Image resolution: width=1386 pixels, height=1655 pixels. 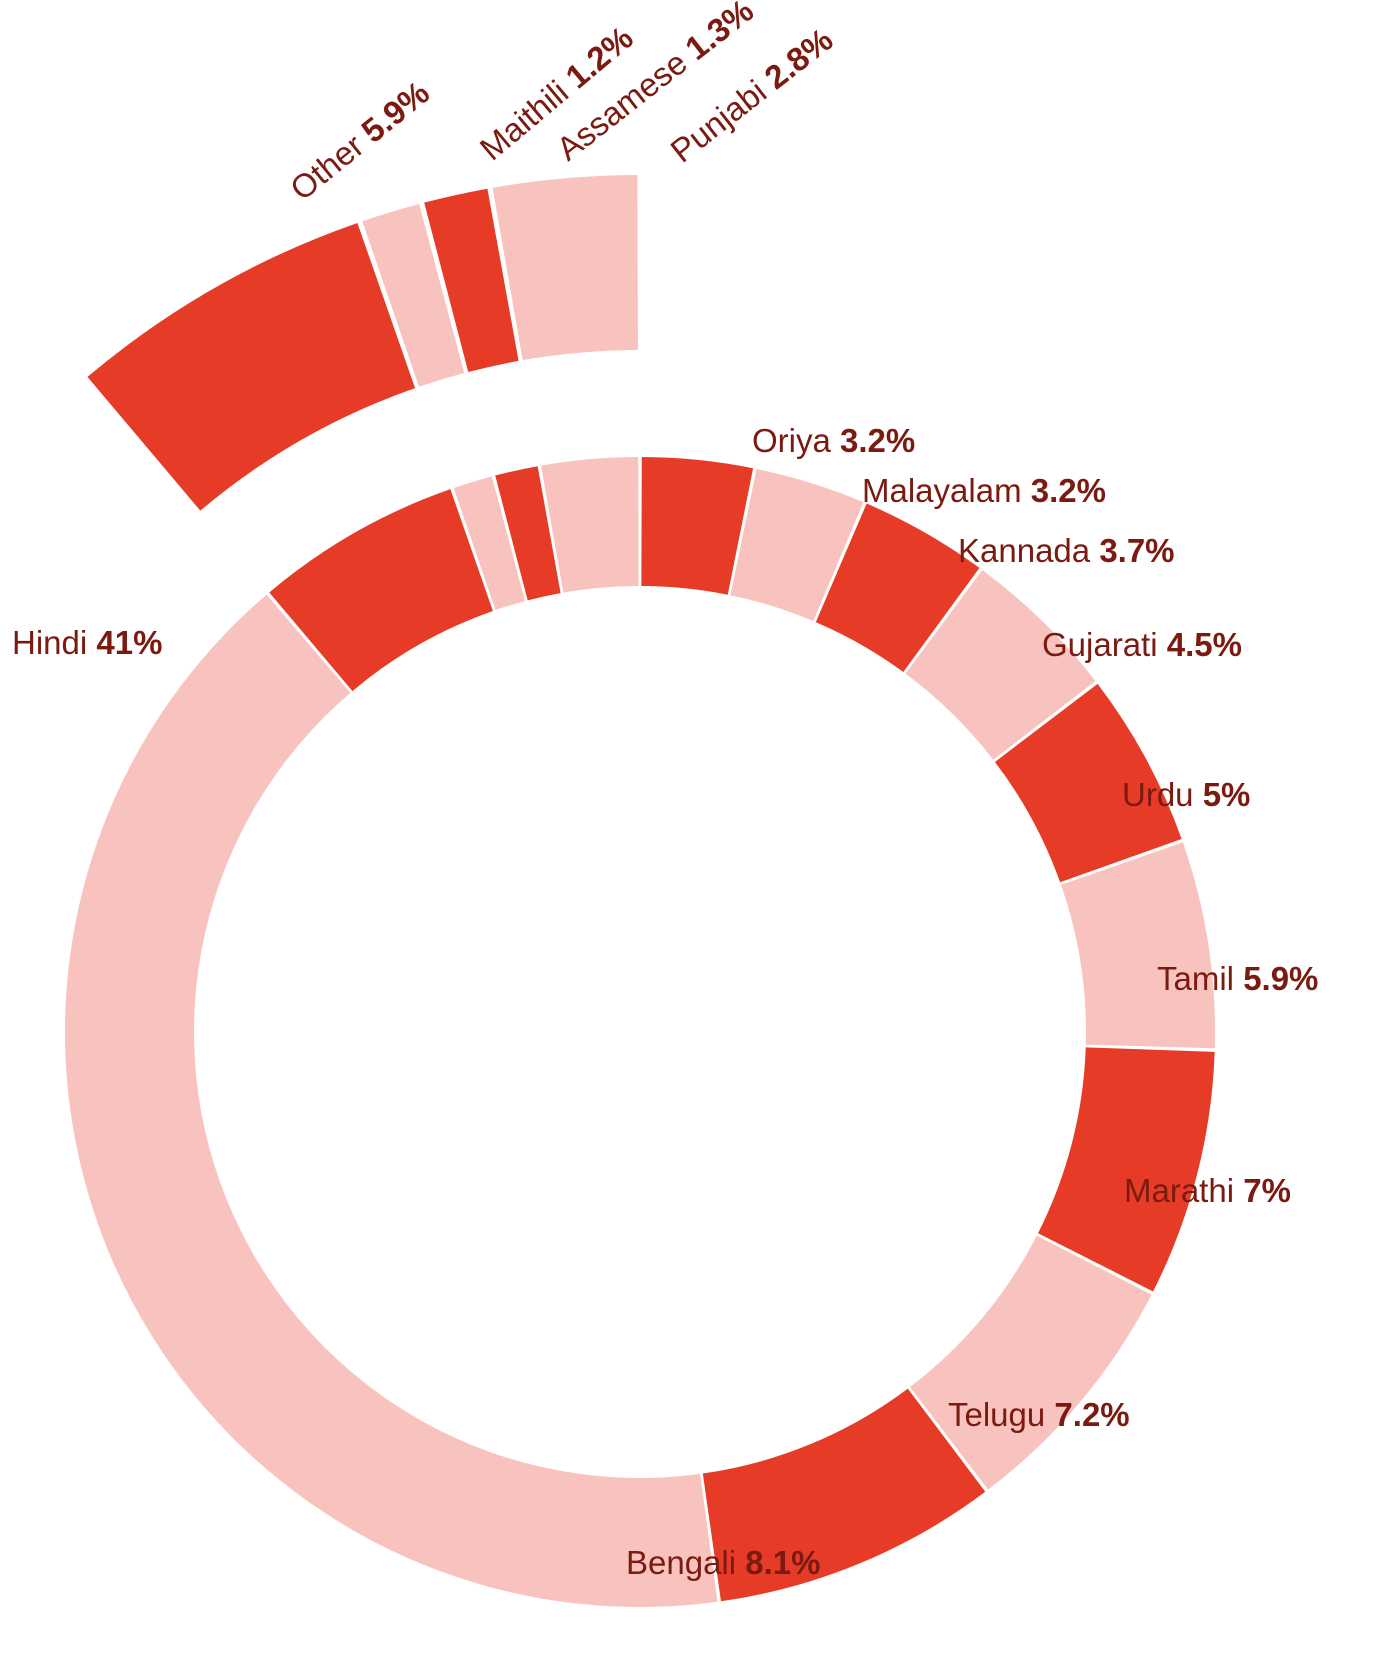 I want to click on slice-telugu, so click(x=1030, y=1362).